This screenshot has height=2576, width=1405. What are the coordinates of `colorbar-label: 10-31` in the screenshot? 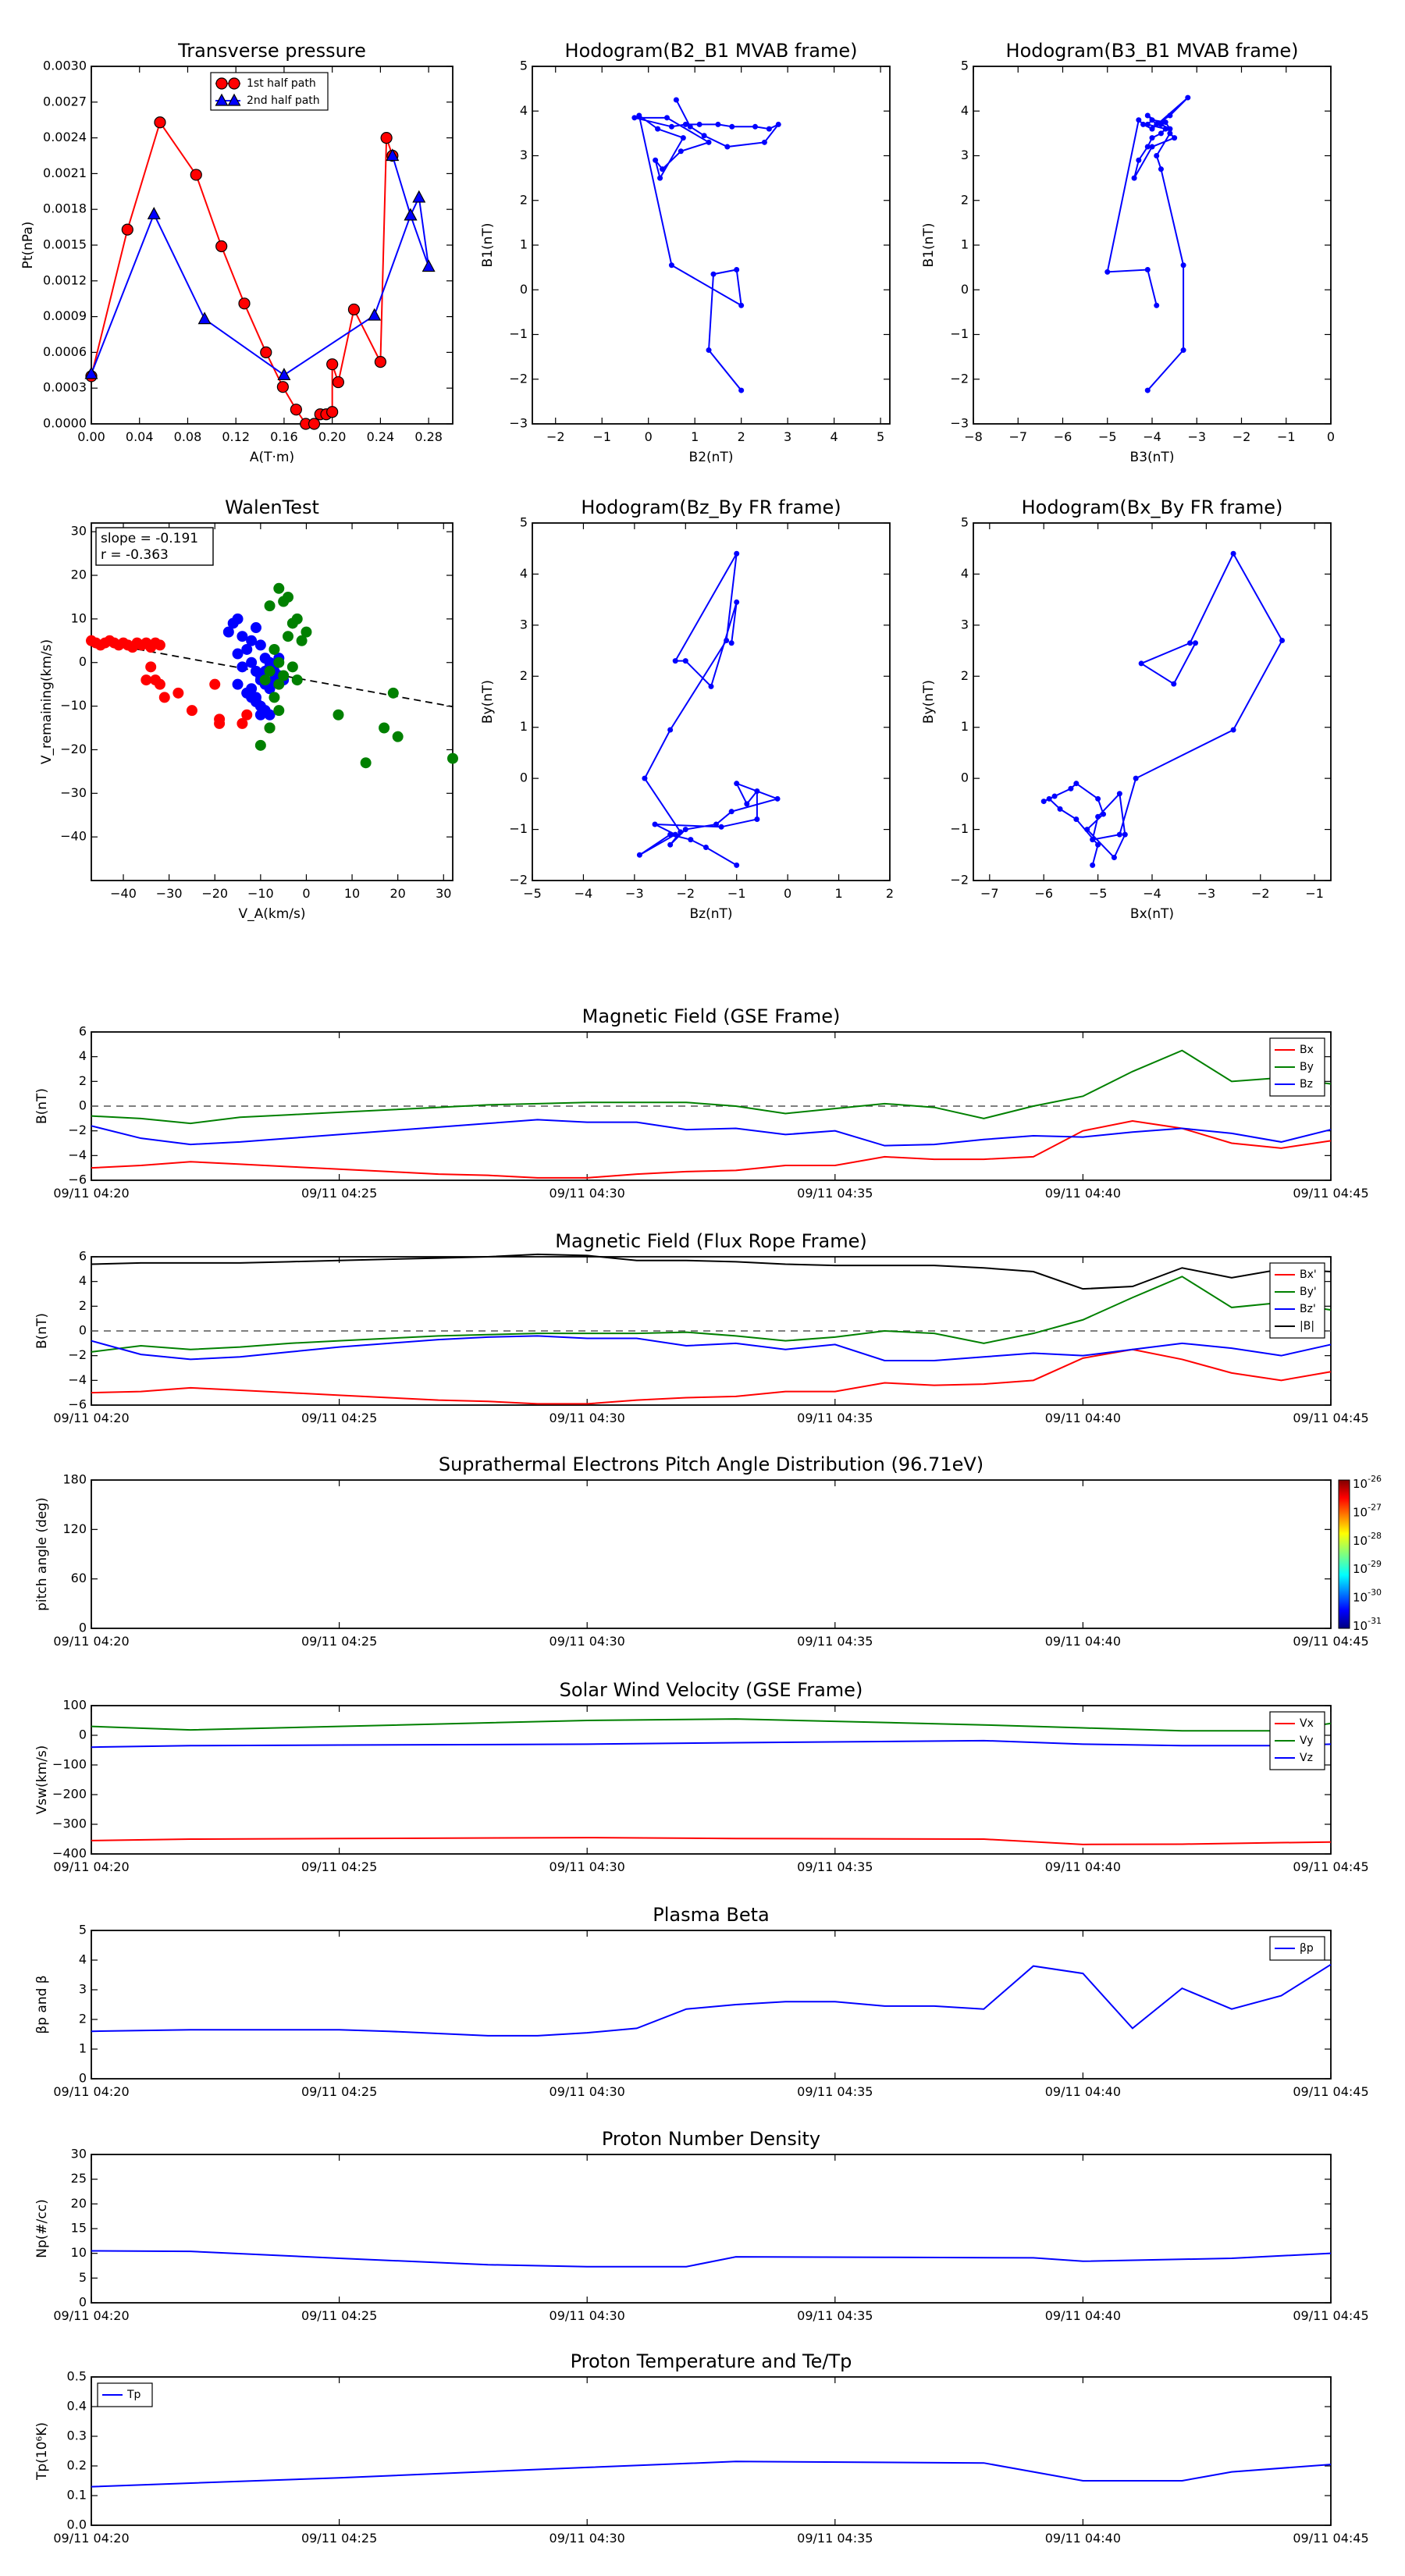 It's located at (1367, 1624).